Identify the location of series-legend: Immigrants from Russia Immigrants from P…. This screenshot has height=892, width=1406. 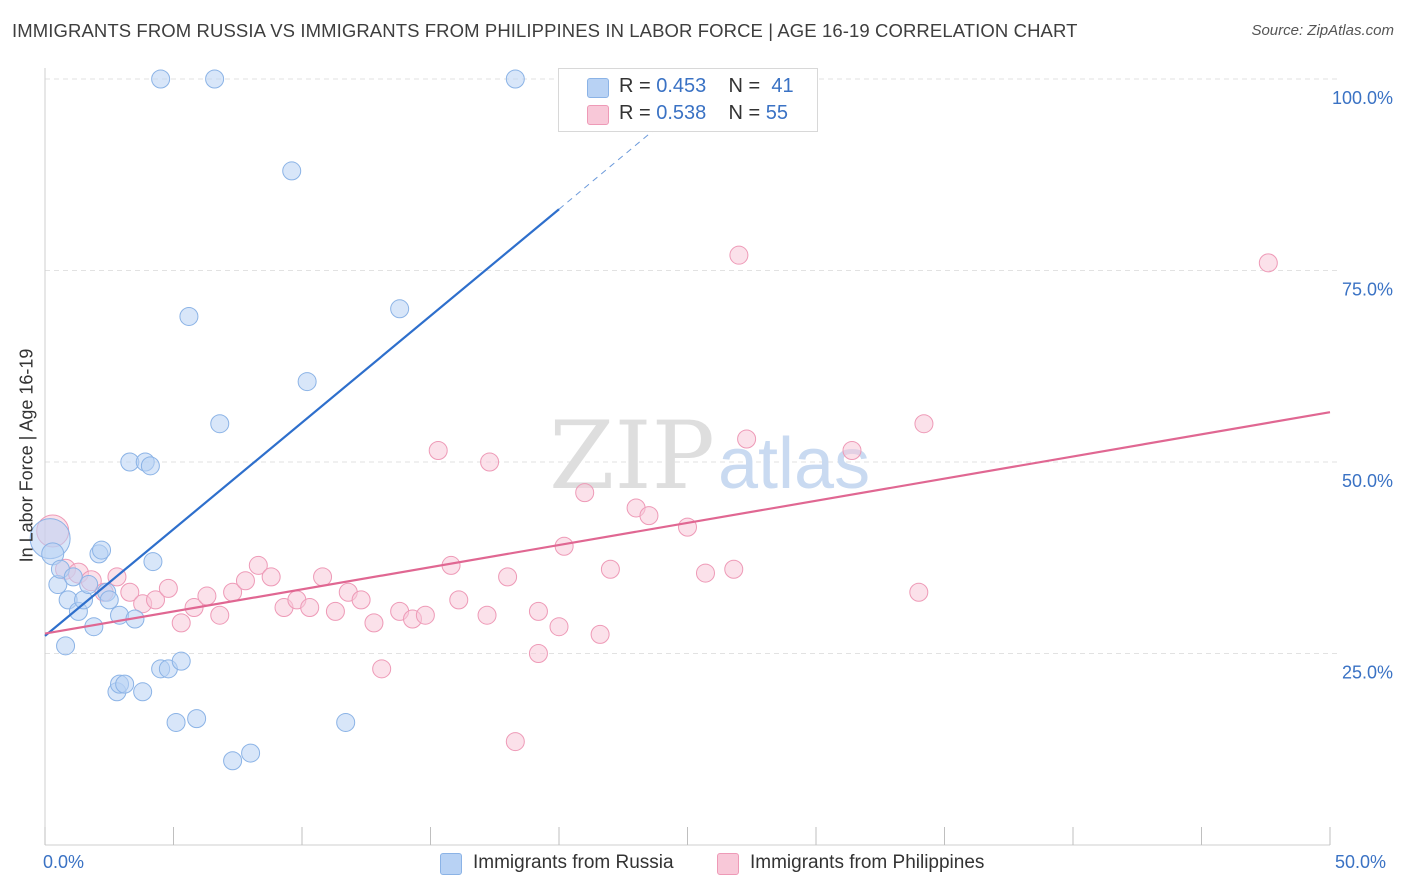
(703, 865).